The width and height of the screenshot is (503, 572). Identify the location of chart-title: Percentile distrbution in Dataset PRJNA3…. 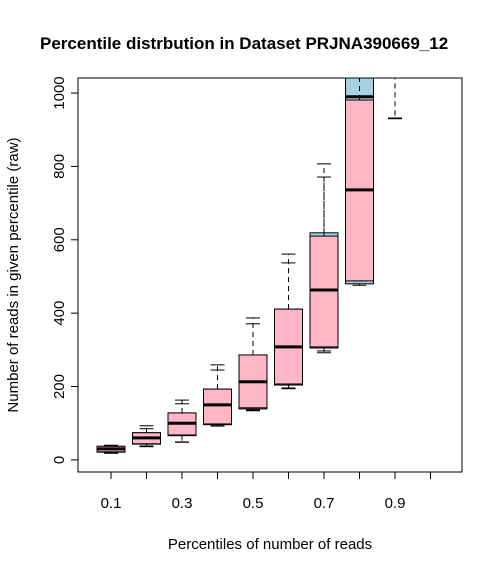
(244, 43).